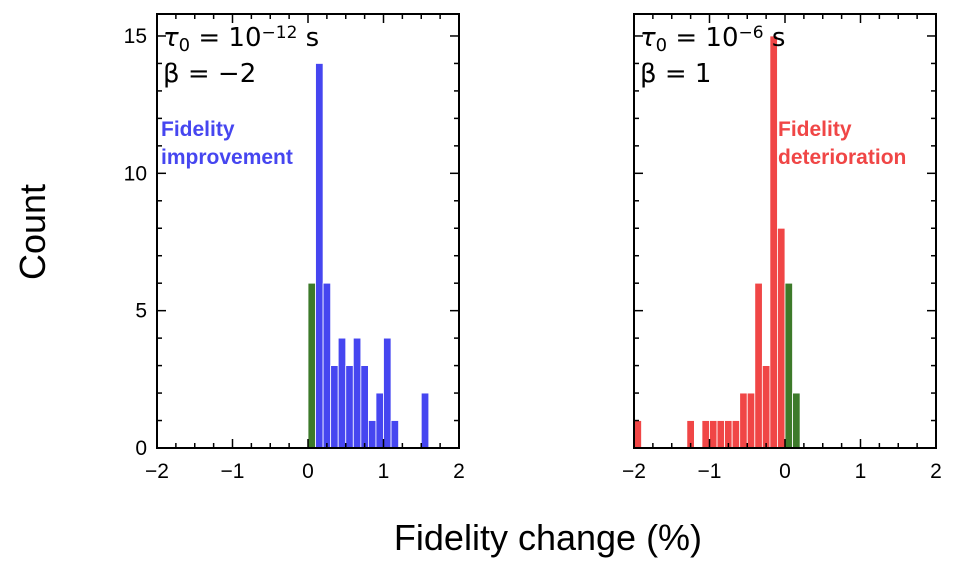 The height and width of the screenshot is (575, 960). What do you see at coordinates (675, 74) in the screenshot?
I see `beta-annotation: β = 1` at bounding box center [675, 74].